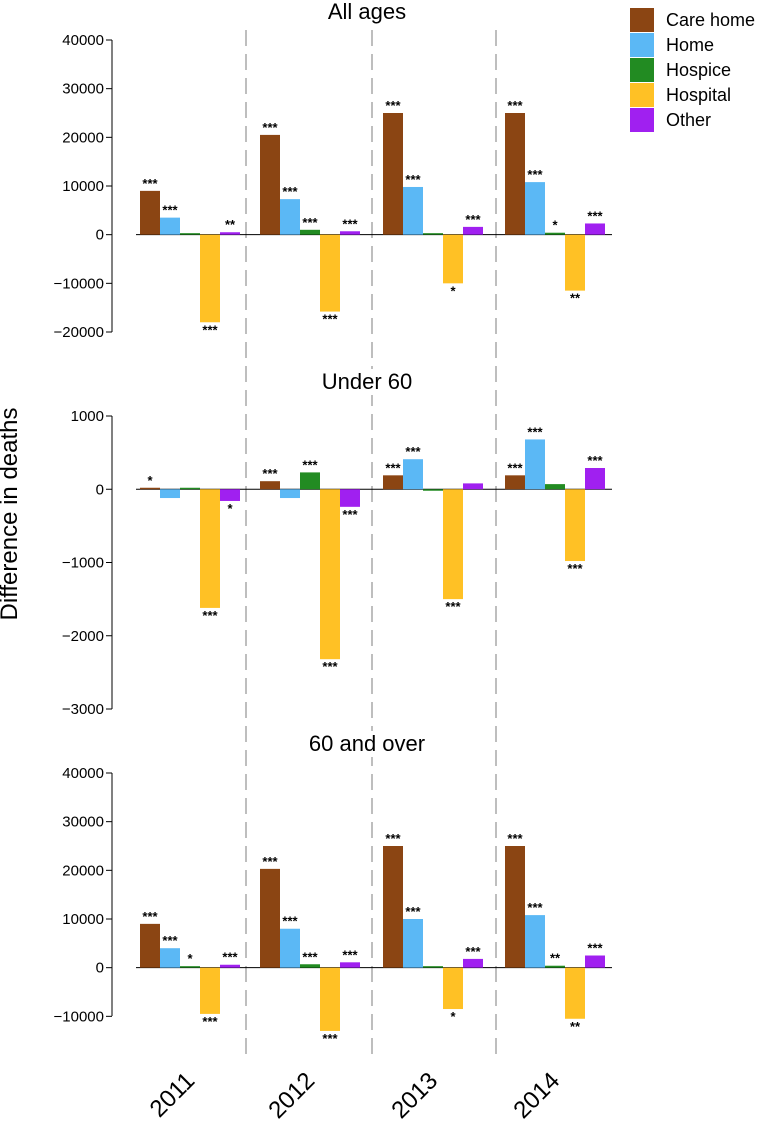 Image resolution: width=767 pixels, height=1134 pixels. What do you see at coordinates (83, 563) in the screenshot?
I see `y-tick-label: −1000` at bounding box center [83, 563].